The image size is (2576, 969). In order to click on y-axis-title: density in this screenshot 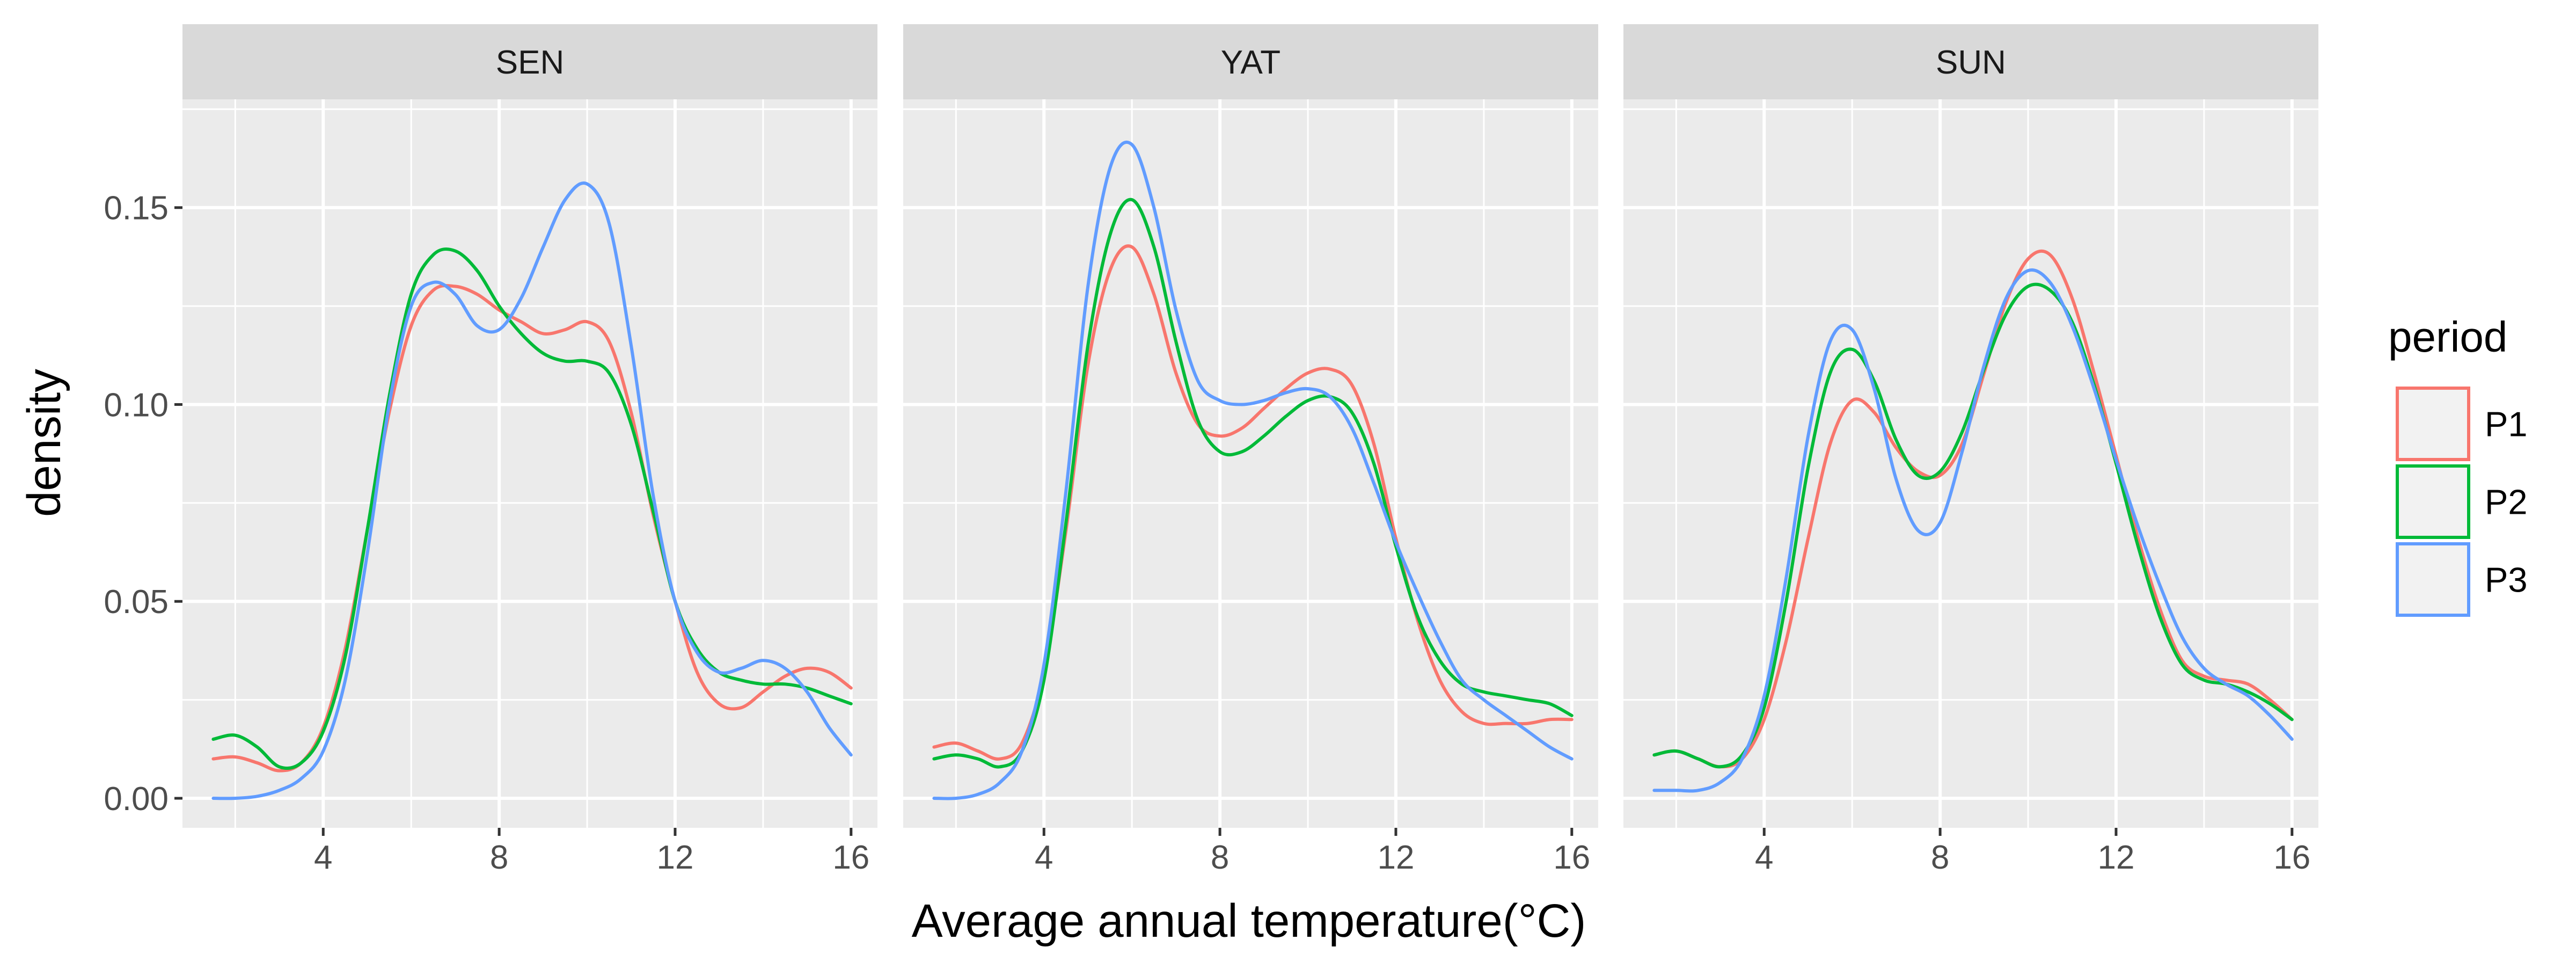, I will do `click(44, 443)`.